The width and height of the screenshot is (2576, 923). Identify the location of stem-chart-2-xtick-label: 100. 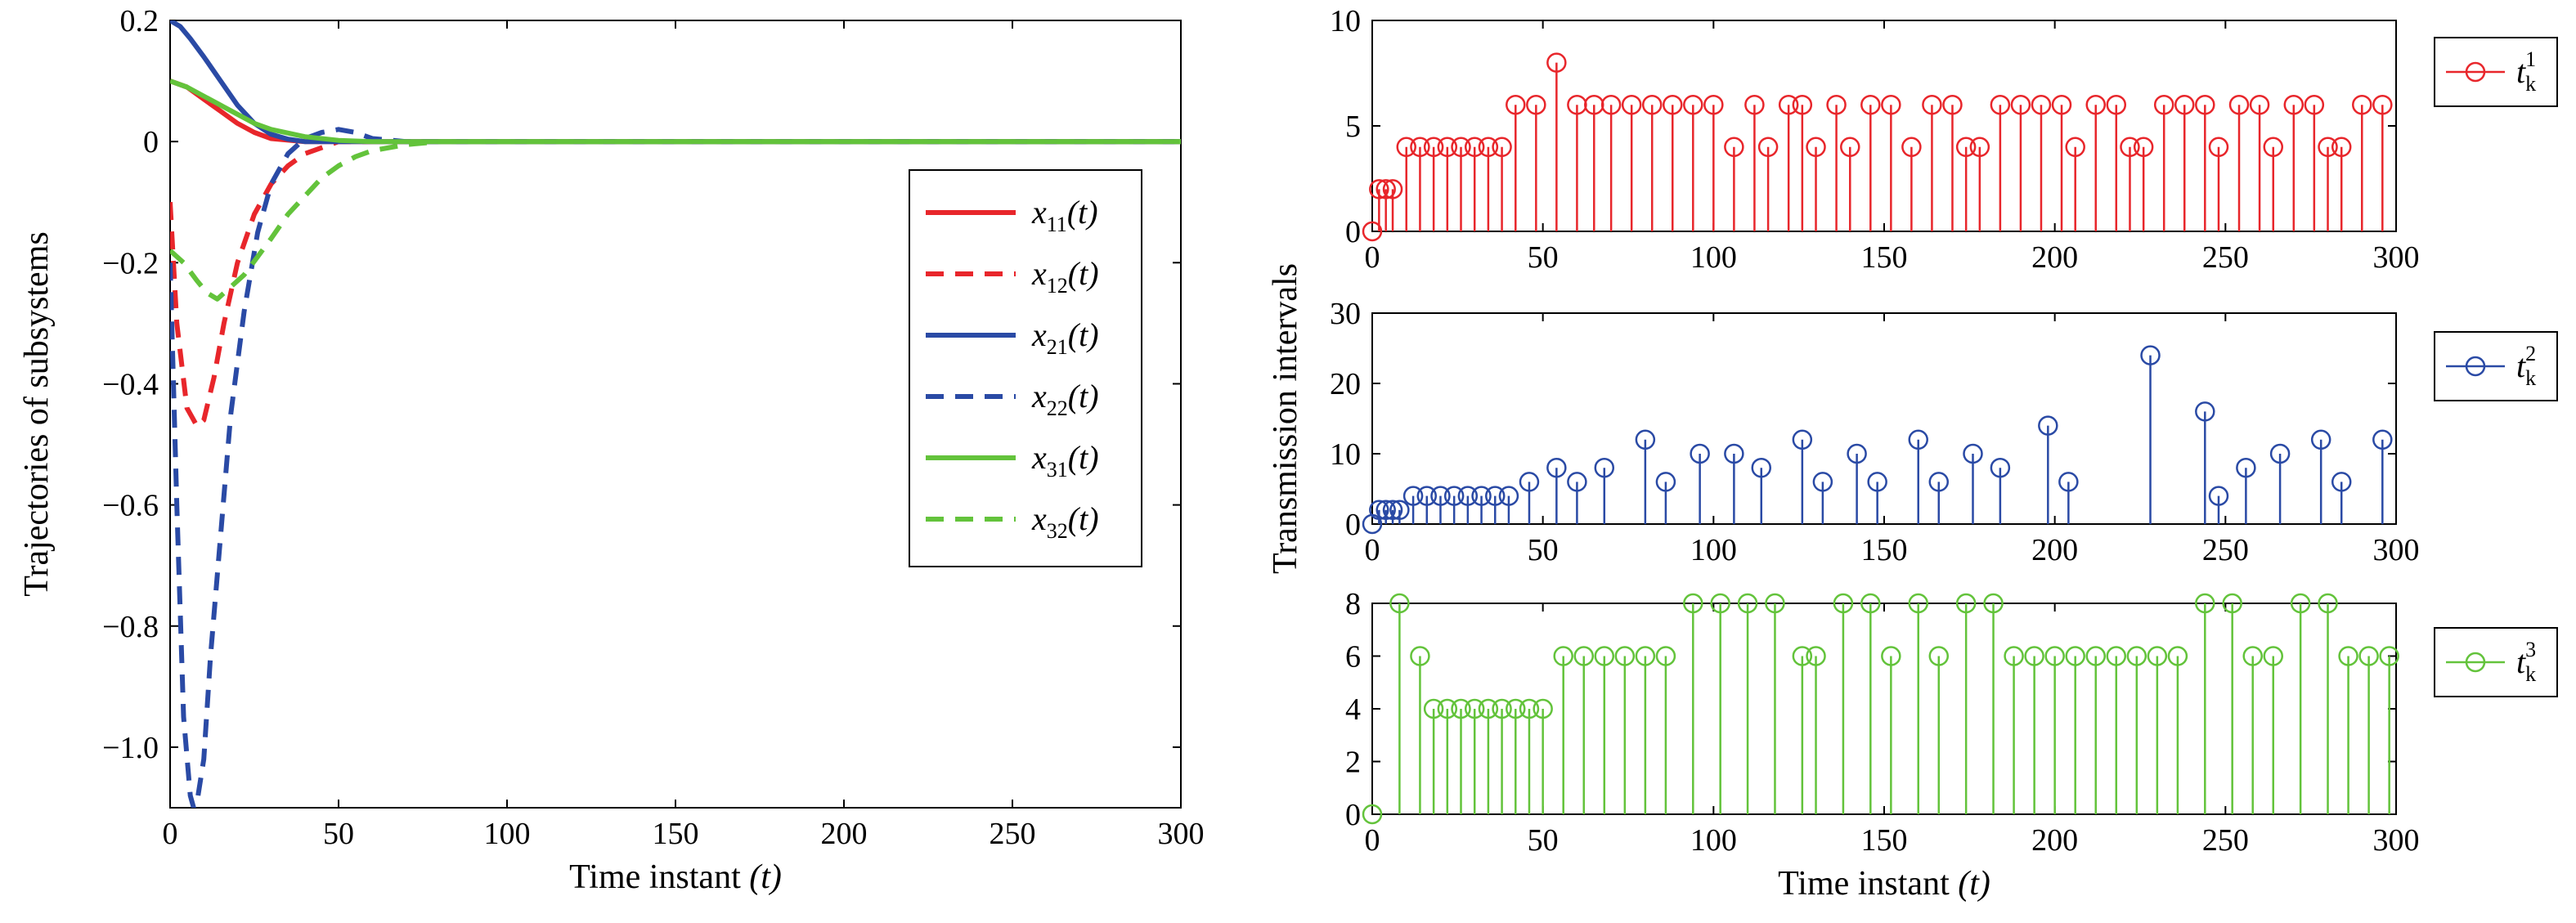
(1713, 550).